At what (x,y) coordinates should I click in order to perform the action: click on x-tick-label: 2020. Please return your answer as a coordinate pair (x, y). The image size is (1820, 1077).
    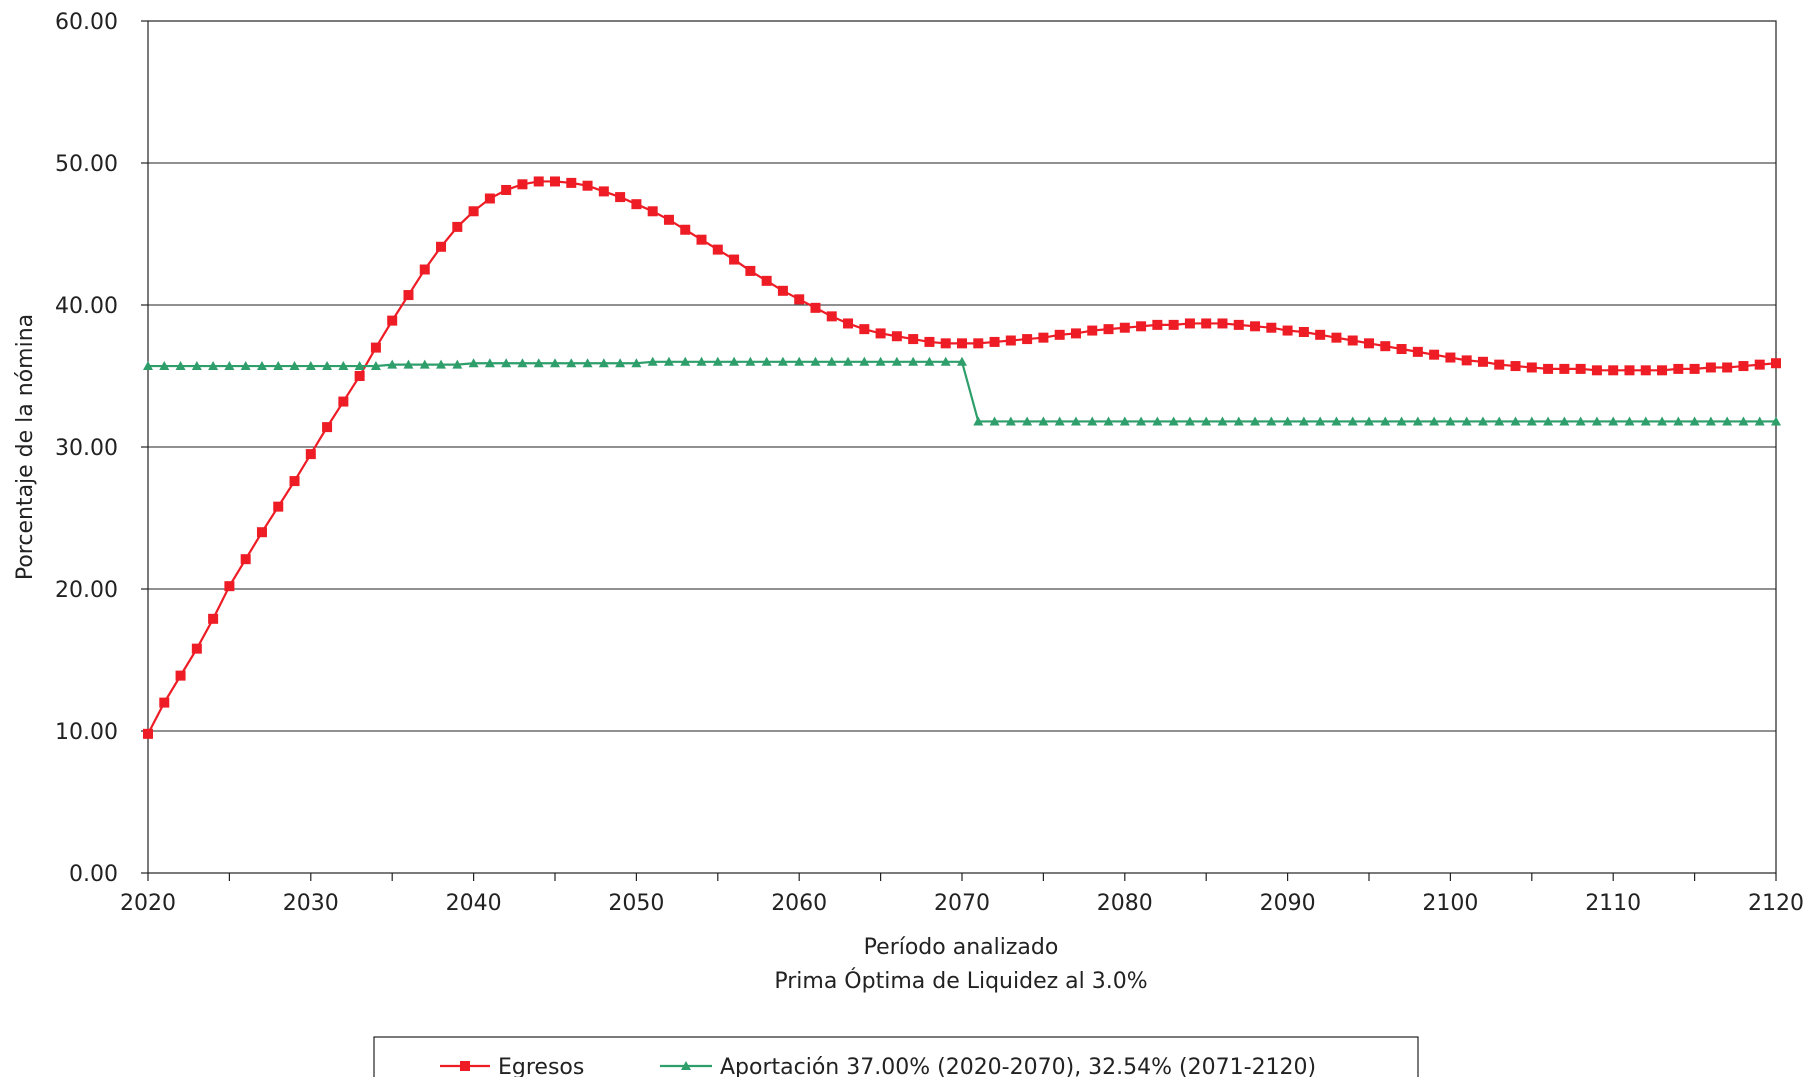
    Looking at the image, I should click on (148, 903).